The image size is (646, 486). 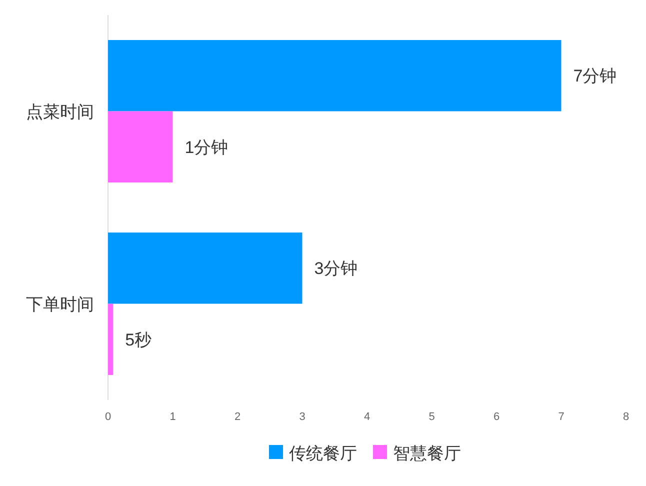 I want to click on annotation: 5秒, so click(x=138, y=340).